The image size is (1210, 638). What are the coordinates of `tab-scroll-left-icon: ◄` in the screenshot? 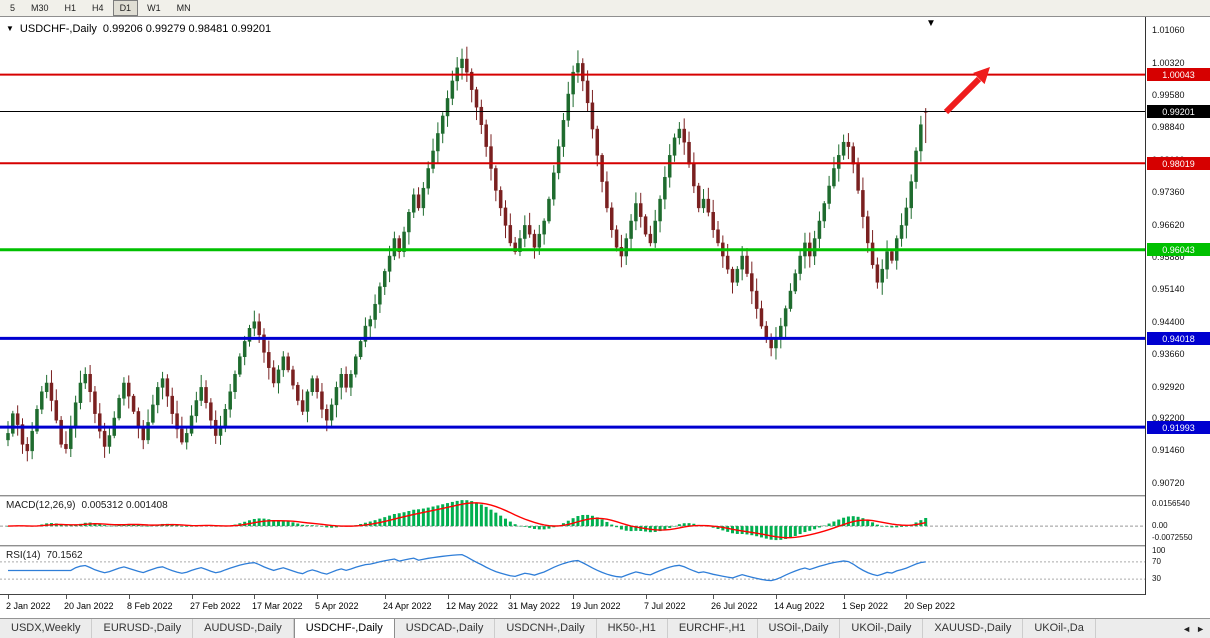 It's located at (1187, 628).